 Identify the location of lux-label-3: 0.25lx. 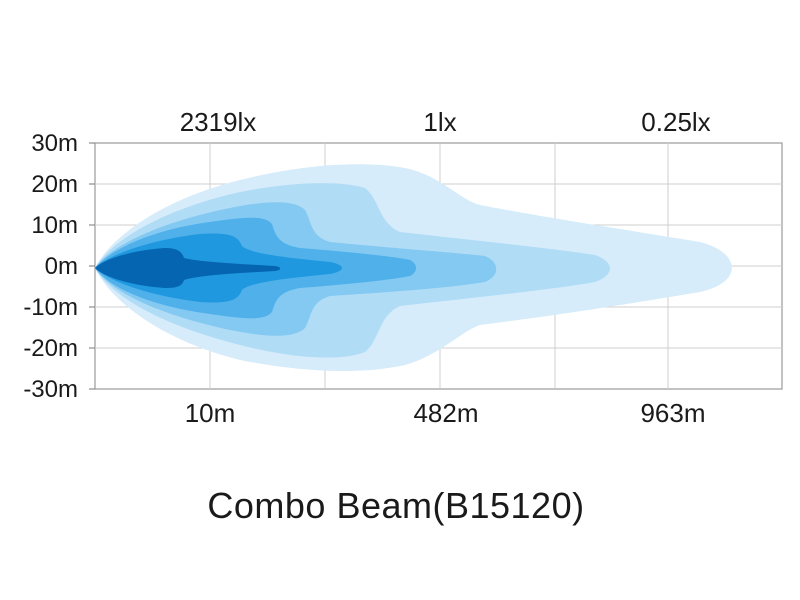
(675, 122).